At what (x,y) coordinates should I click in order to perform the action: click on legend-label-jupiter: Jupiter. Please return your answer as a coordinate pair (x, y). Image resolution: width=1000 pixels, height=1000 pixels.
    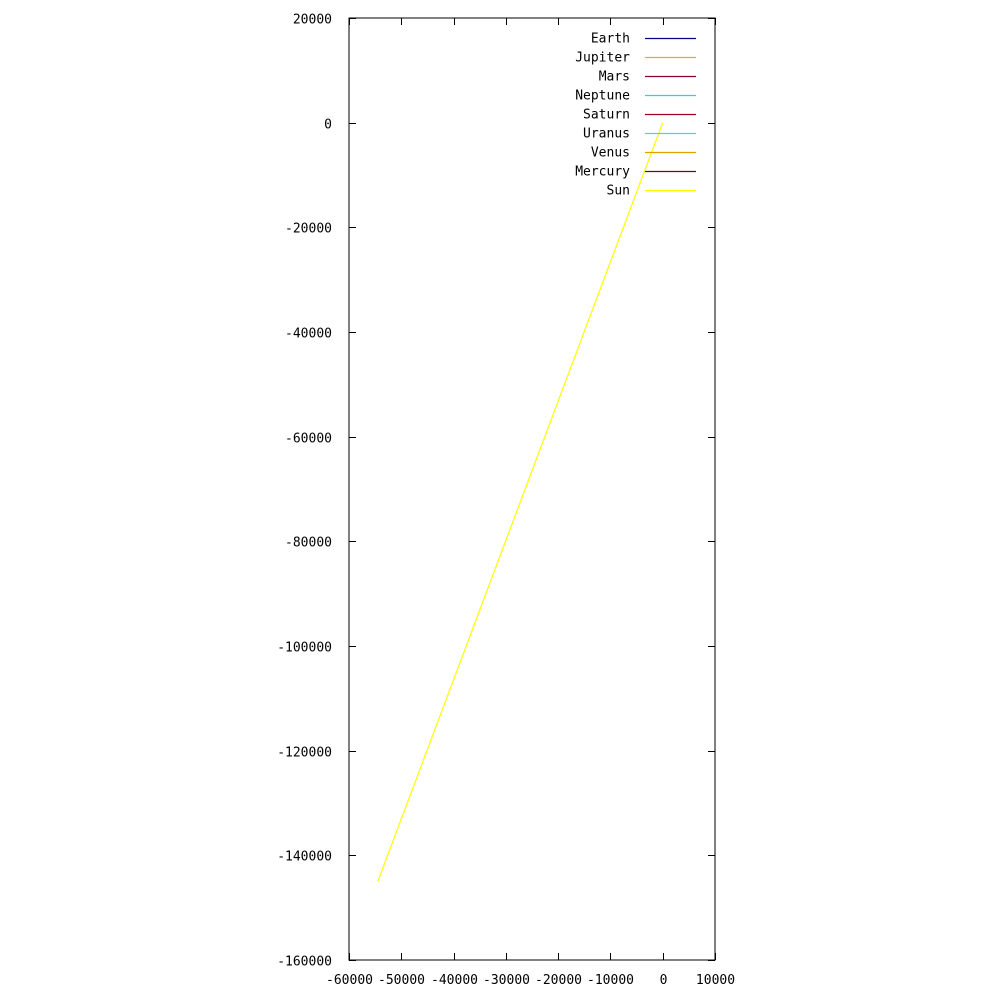
    Looking at the image, I should click on (602, 58).